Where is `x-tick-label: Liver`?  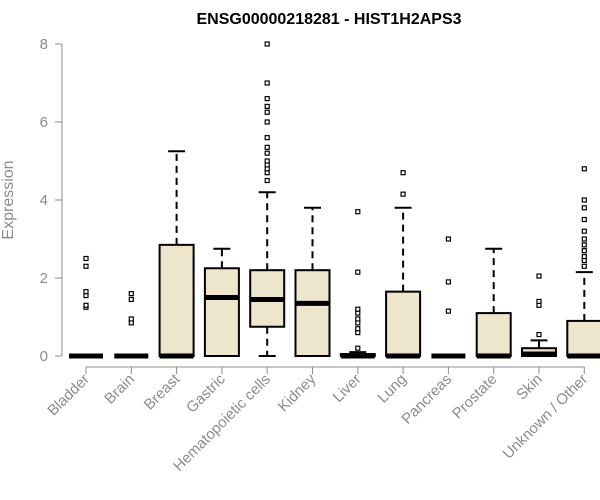 x-tick-label: Liver is located at coordinates (347, 388).